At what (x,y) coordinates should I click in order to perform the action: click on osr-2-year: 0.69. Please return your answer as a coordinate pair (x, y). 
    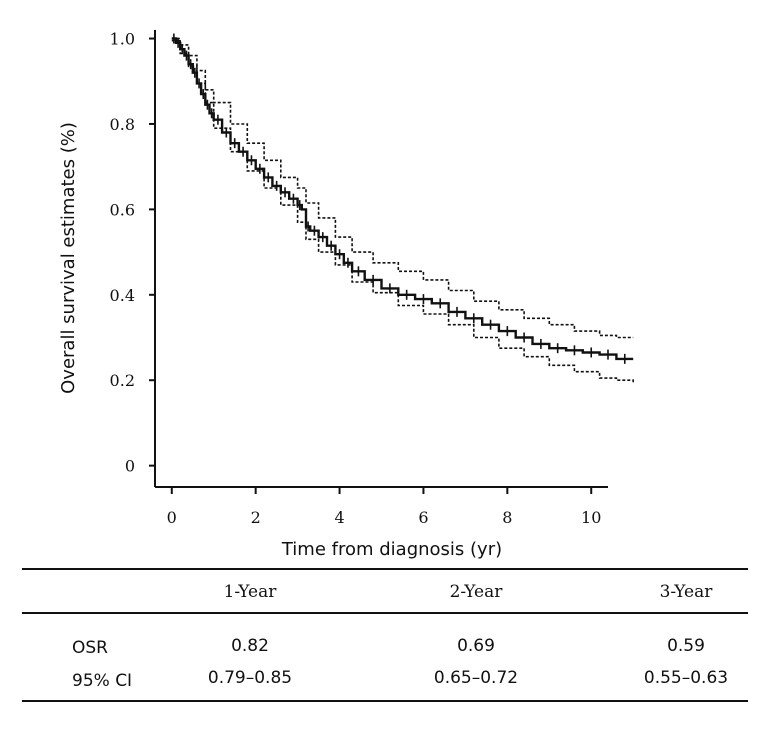
    Looking at the image, I should click on (476, 646).